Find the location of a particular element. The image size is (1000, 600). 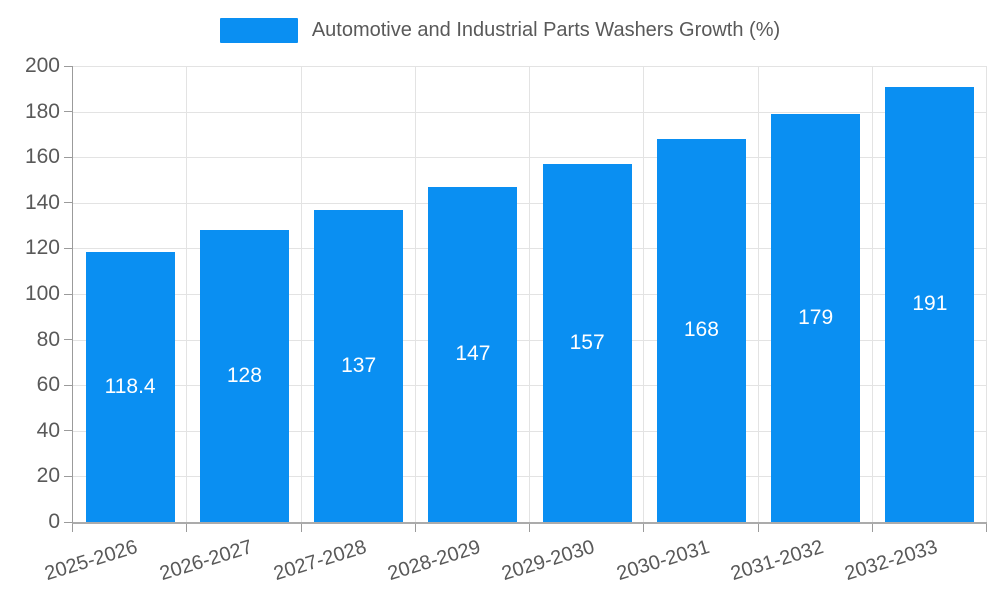

x-axis-label: 2031-2032 is located at coordinates (777, 561).